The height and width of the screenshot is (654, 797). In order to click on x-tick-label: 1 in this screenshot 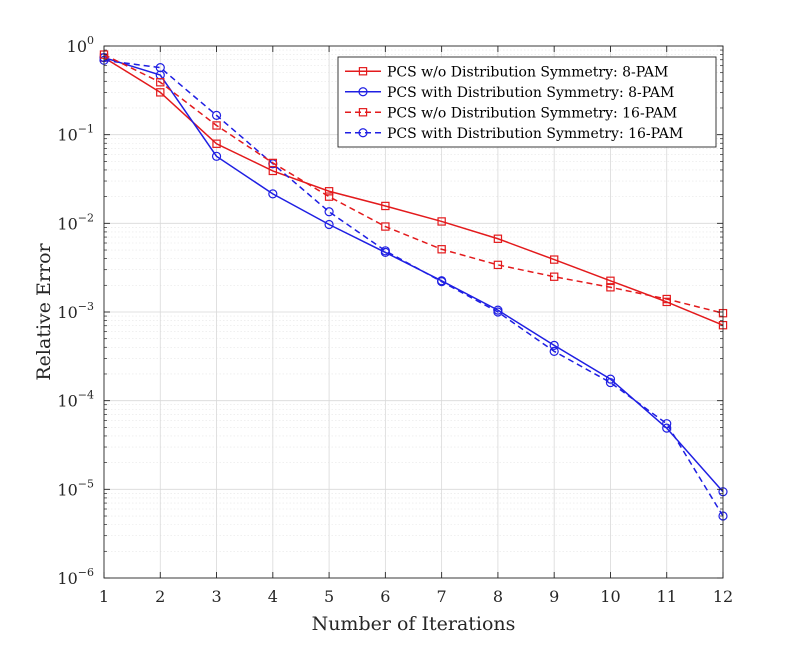, I will do `click(104, 596)`.